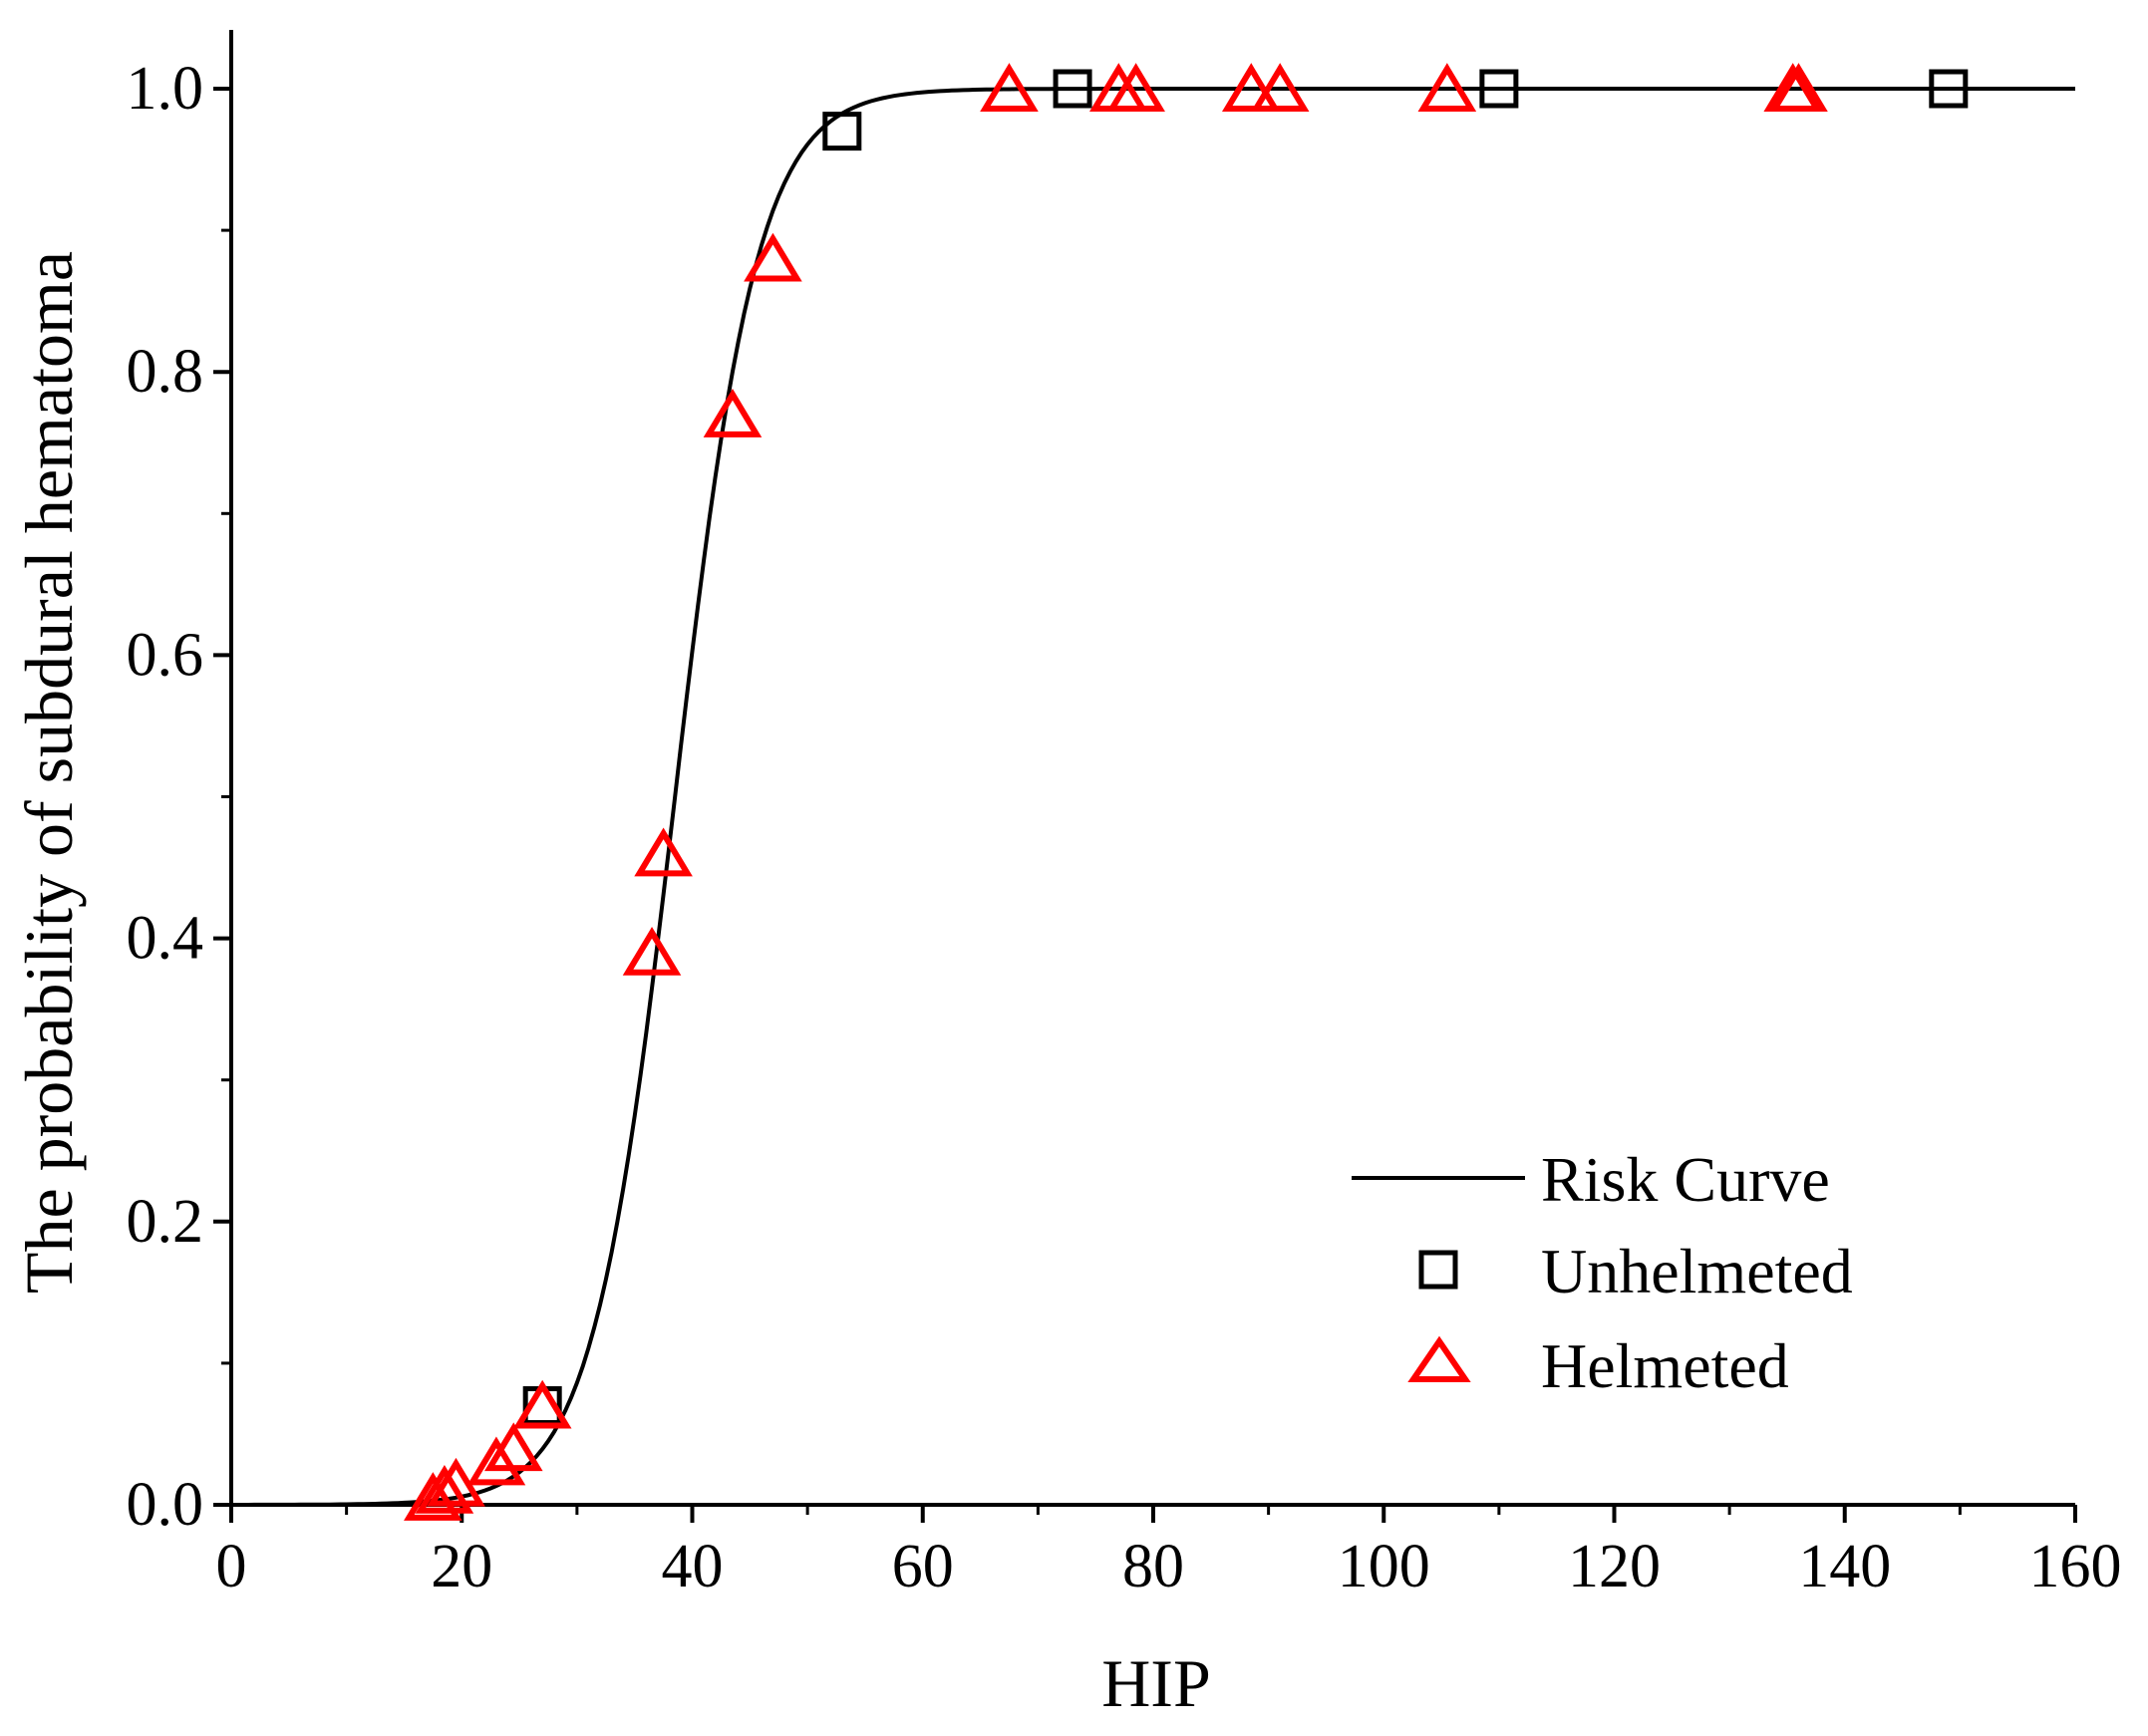 The height and width of the screenshot is (1736, 2148). I want to click on x-tick-label: 160, so click(2075, 1566).